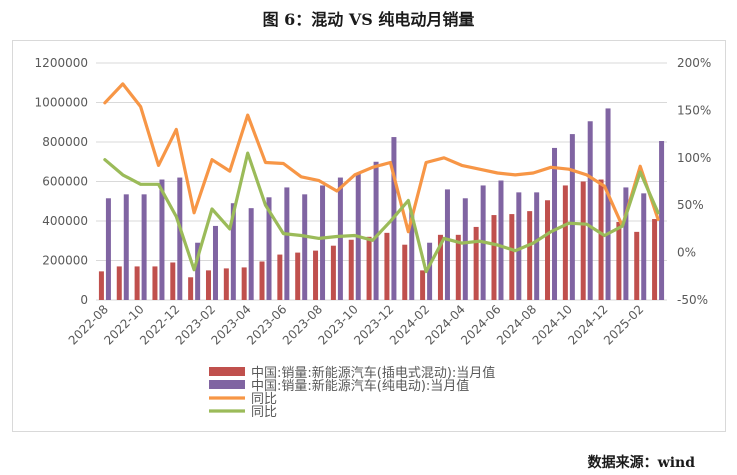 The height and width of the screenshot is (475, 737). I want to click on y-left-tick-label: 800000, so click(65, 142).